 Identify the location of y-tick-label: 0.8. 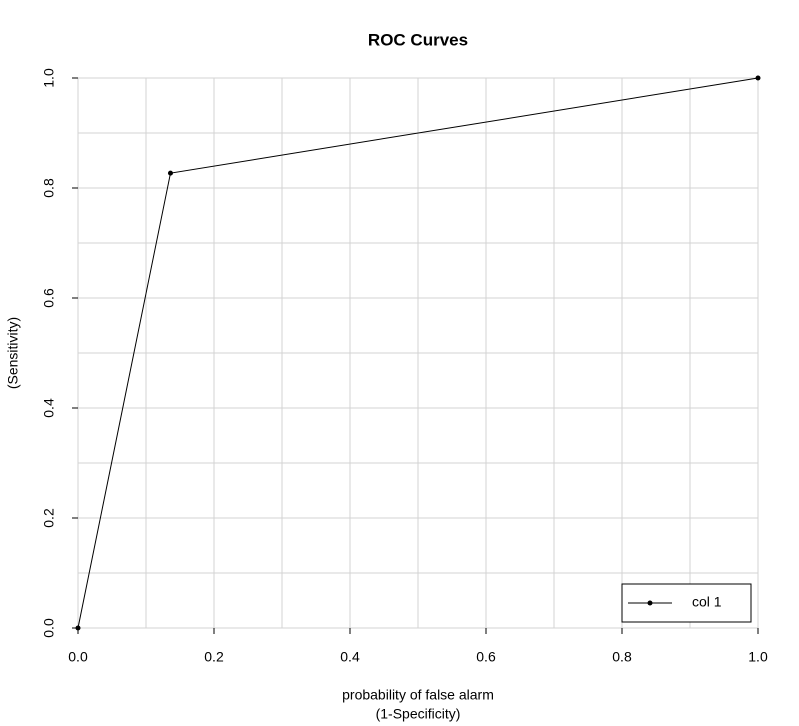
(49, 188).